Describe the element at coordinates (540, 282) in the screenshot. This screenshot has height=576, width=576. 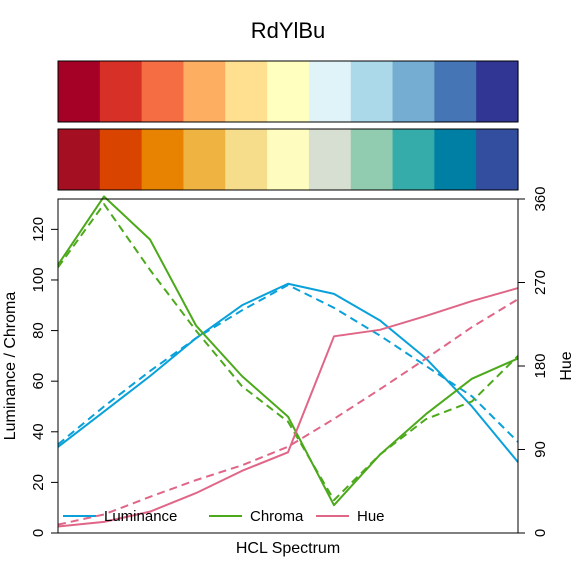
I see `y2-tick-label: 270` at that location.